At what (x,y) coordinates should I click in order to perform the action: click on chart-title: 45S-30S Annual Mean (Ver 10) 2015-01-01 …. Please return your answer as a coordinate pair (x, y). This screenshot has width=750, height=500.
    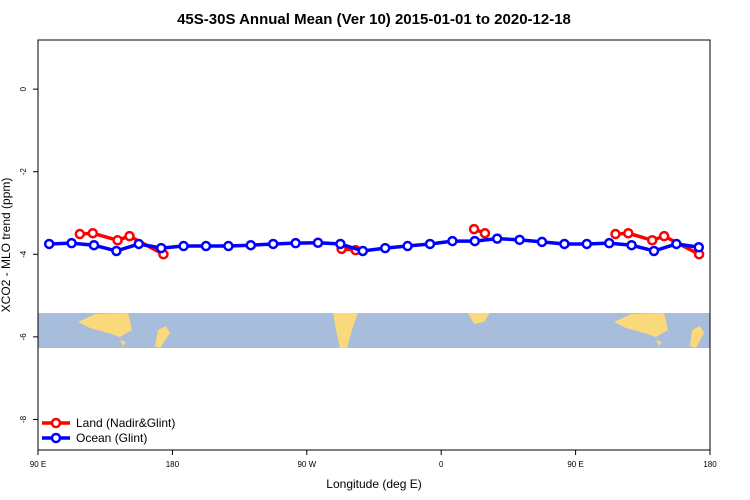
    Looking at the image, I should click on (374, 19).